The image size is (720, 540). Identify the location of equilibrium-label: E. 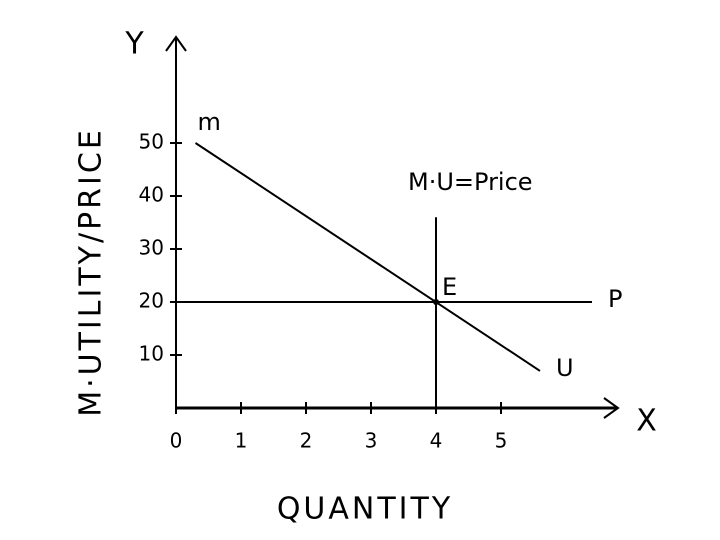
(449, 287).